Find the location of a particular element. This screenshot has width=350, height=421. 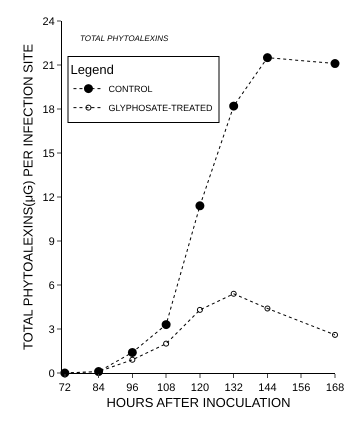

annotation: TOTAL PHYTOALEXINS is located at coordinates (124, 38).